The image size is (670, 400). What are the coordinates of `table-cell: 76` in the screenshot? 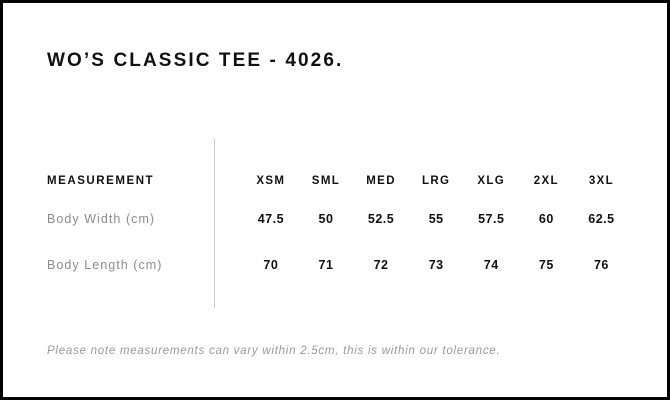 It's located at (601, 265).